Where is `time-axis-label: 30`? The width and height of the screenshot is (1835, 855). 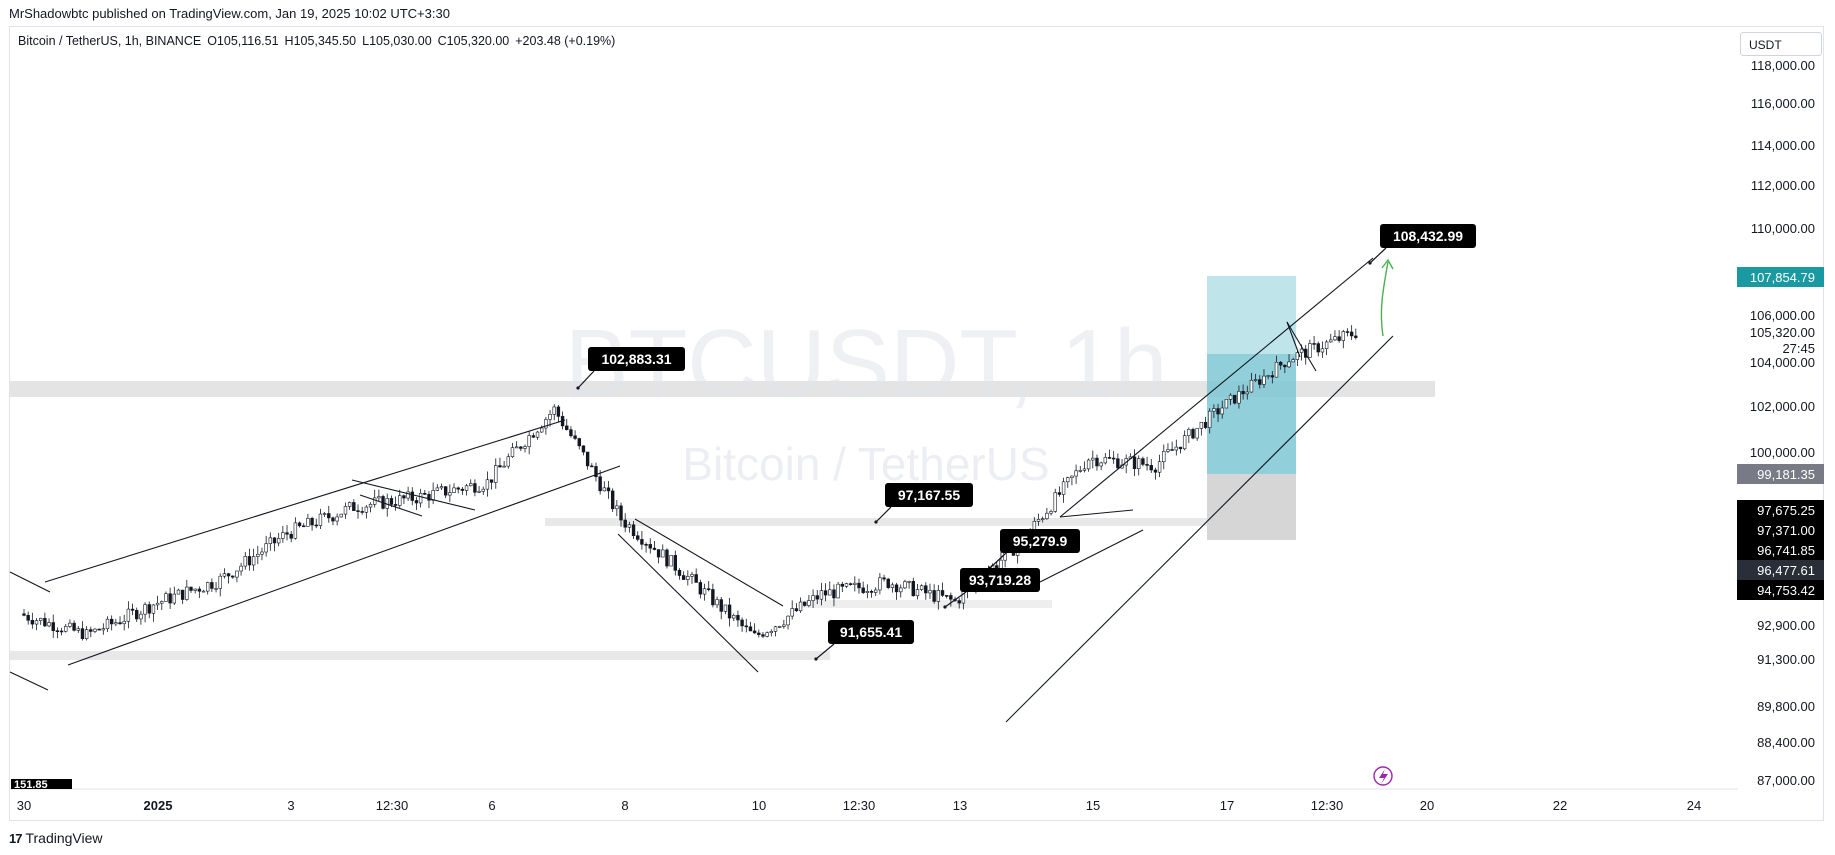 time-axis-label: 30 is located at coordinates (24, 805).